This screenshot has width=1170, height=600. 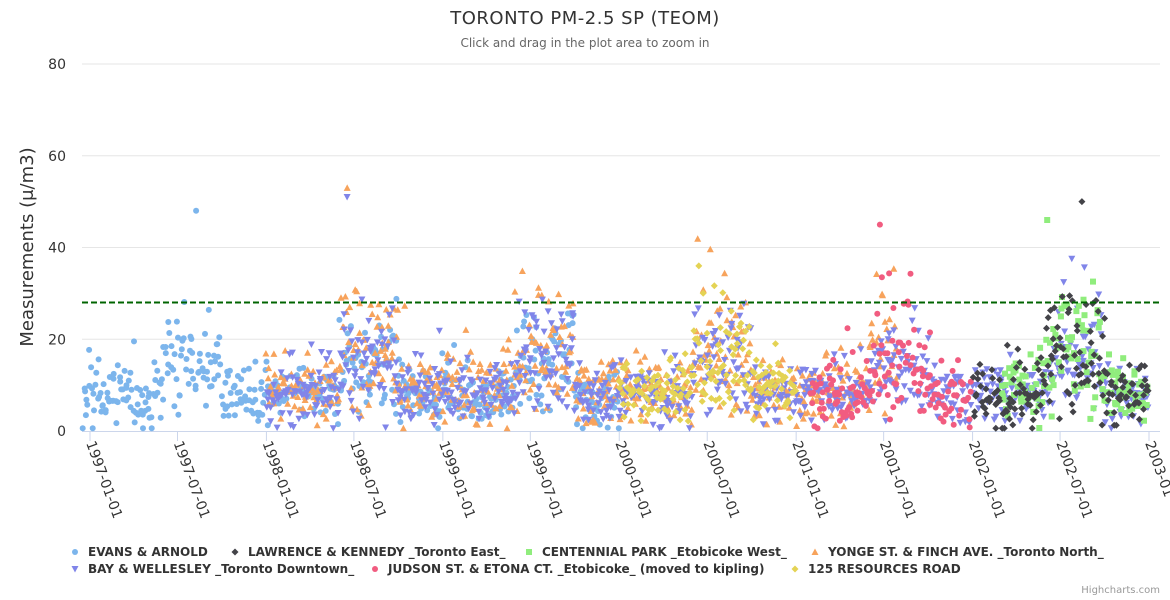 What do you see at coordinates (138, 552) in the screenshot?
I see `legend-item: EVANS & ARNOLD` at bounding box center [138, 552].